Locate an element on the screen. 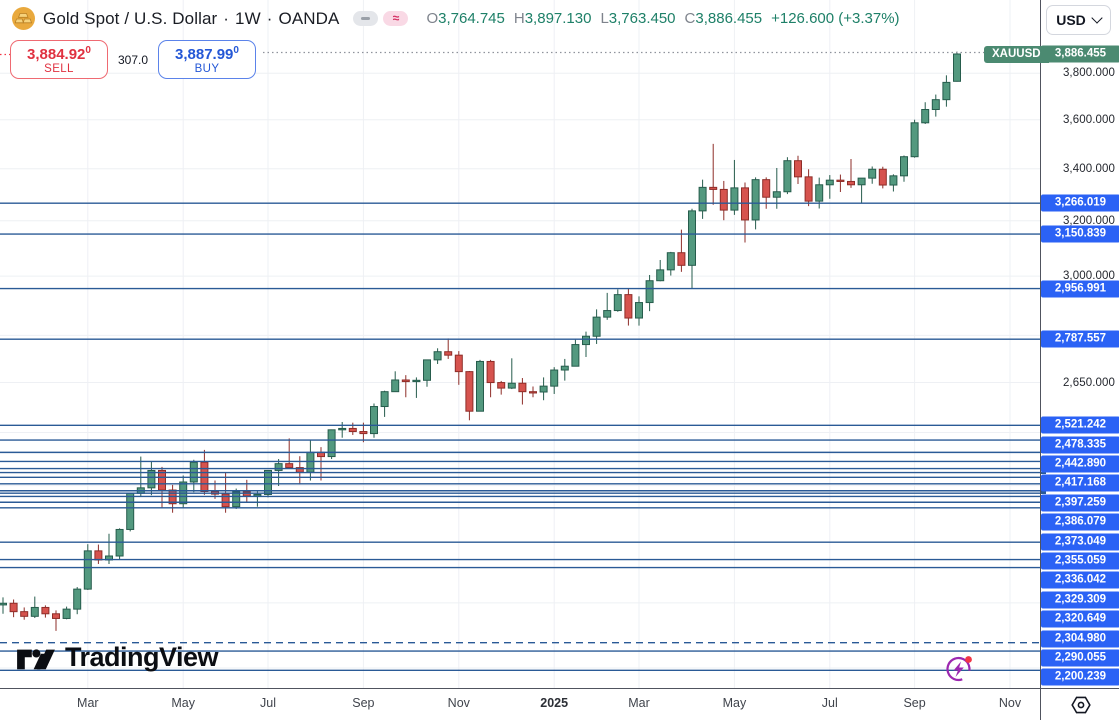  buy-button: 3,887.990 BUY is located at coordinates (207, 59).